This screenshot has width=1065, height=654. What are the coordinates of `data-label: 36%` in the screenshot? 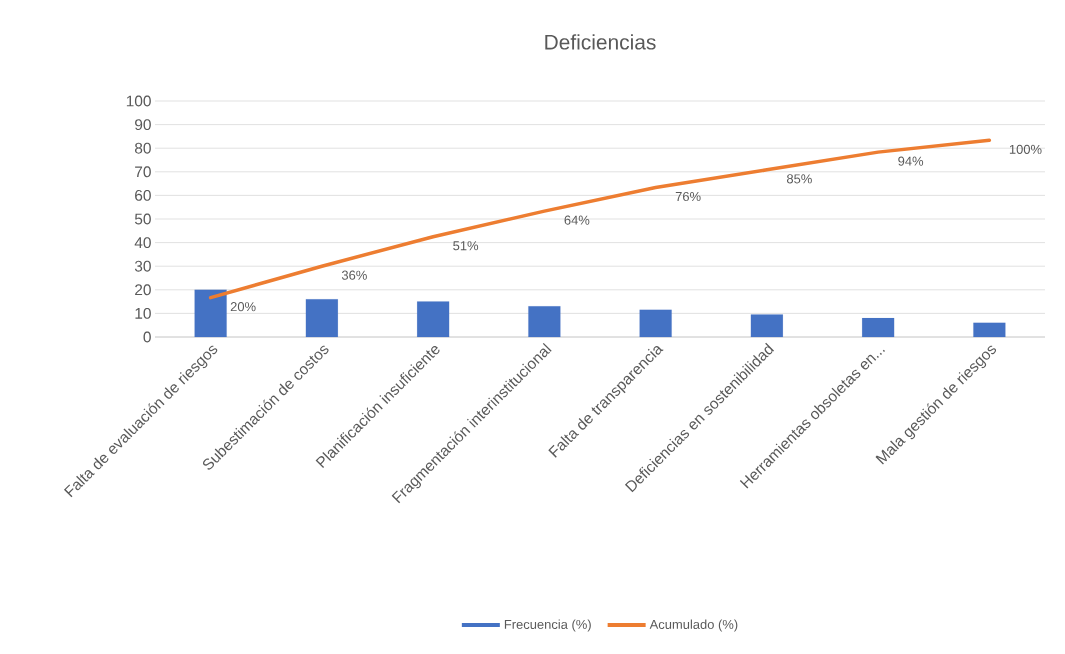 It's located at (354, 275).